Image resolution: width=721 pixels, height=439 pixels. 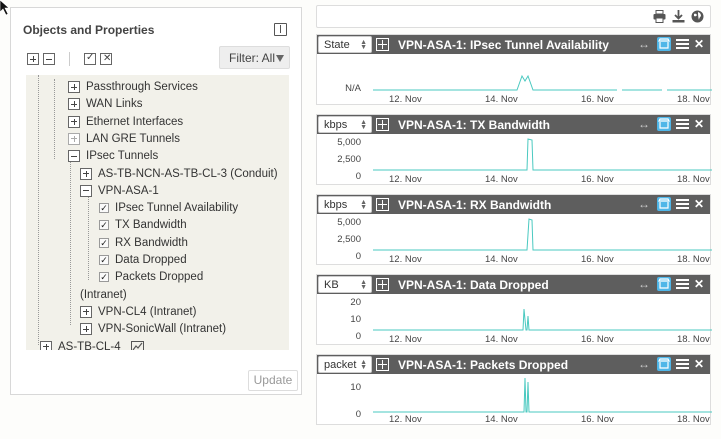 I want to click on y-tick-label: 20, so click(x=355, y=302).